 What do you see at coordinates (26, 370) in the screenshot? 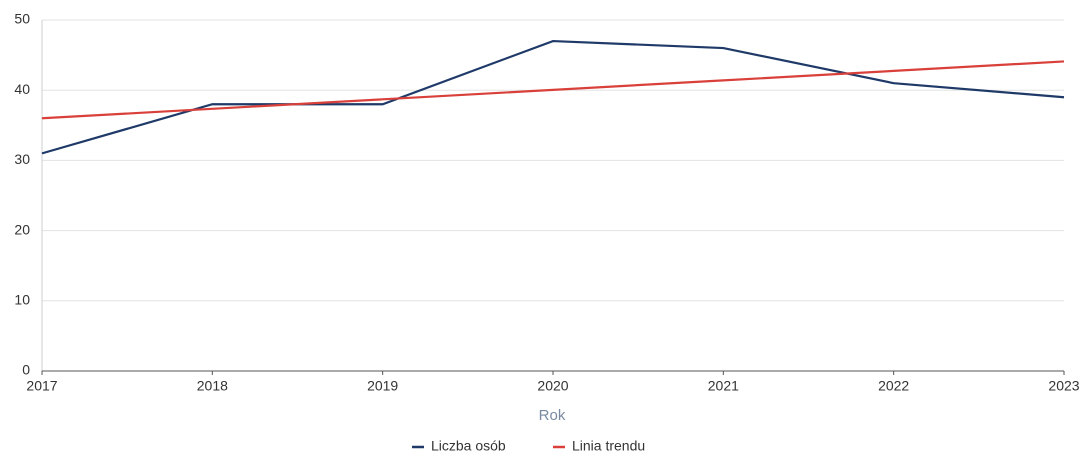
I see `y-tick-label: 0` at bounding box center [26, 370].